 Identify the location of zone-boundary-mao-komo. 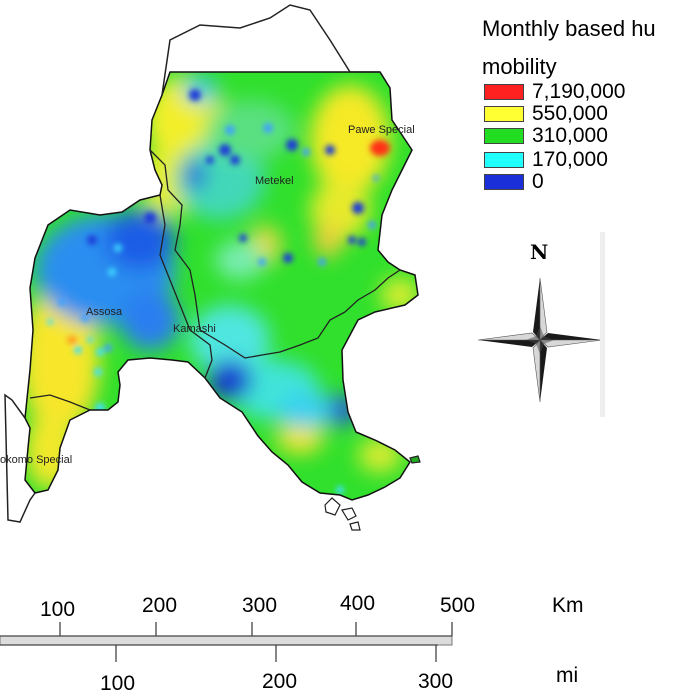
(60, 402).